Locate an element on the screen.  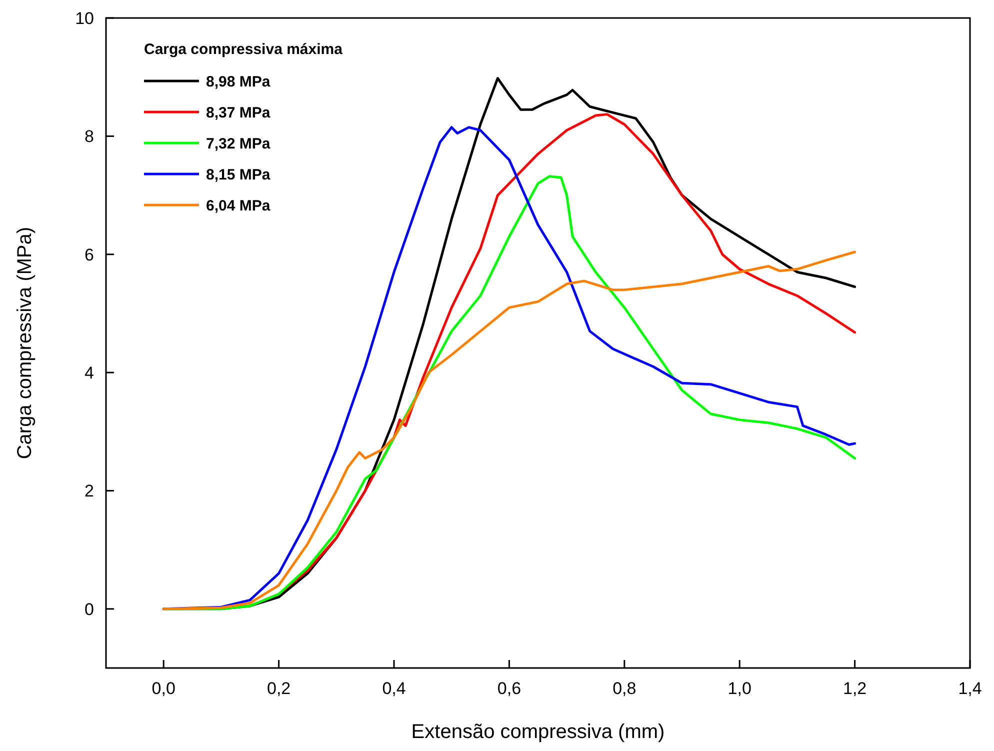
x-tick-label: 0,8 is located at coordinates (624, 688).